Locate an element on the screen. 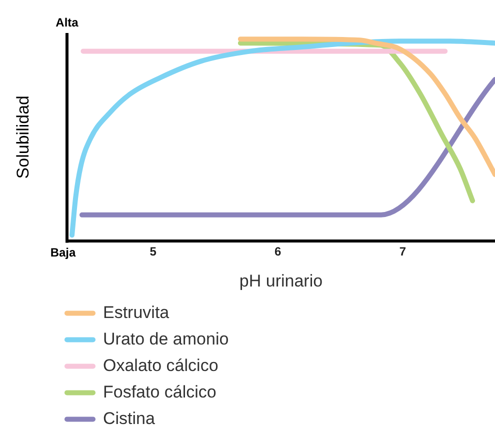 The height and width of the screenshot is (439, 495). y-axis-title: Solubilidad is located at coordinates (23, 137).